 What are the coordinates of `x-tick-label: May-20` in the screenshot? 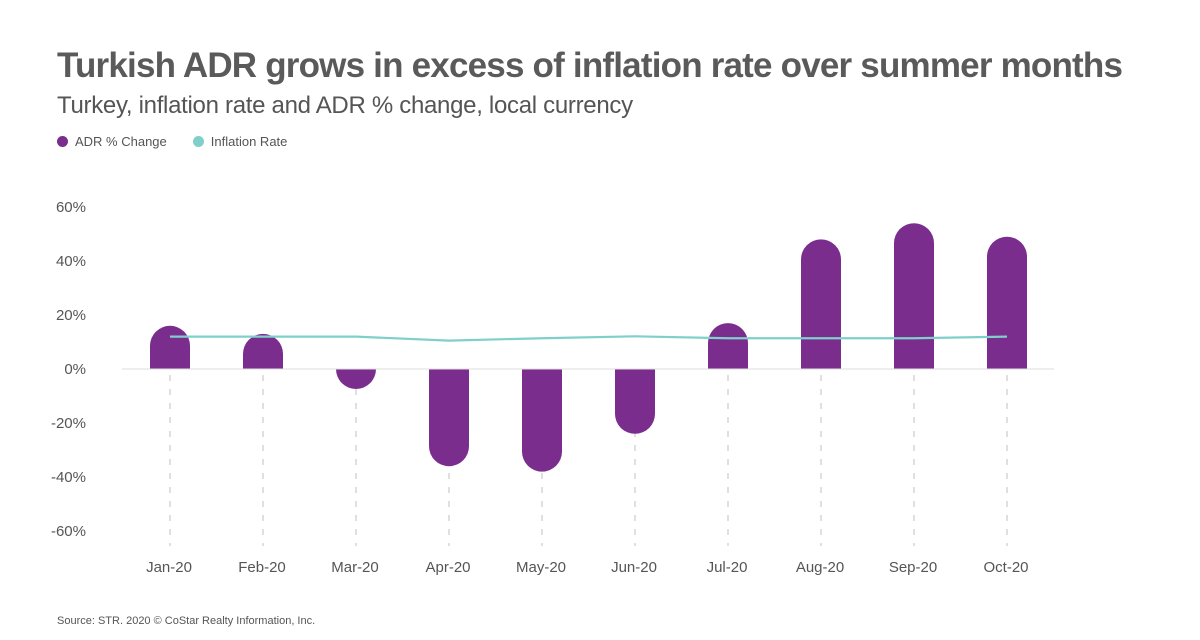 It's located at (541, 567).